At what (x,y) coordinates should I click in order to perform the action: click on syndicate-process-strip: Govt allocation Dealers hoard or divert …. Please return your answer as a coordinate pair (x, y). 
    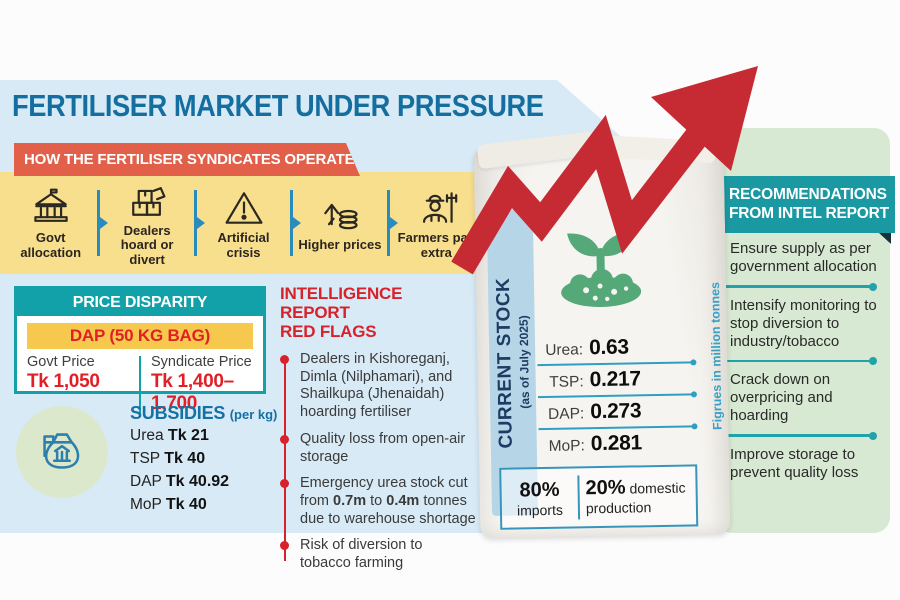
    Looking at the image, I should click on (243, 223).